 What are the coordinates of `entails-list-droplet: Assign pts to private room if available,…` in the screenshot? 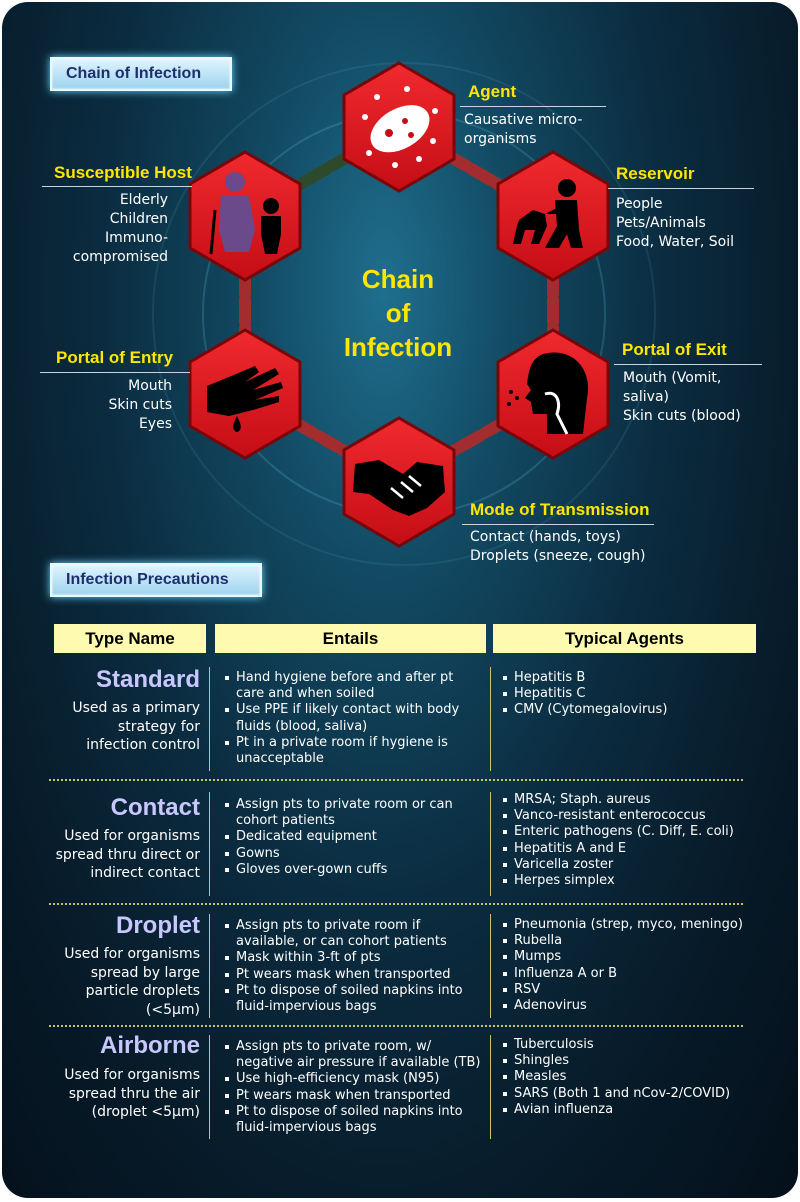 It's located at (354, 966).